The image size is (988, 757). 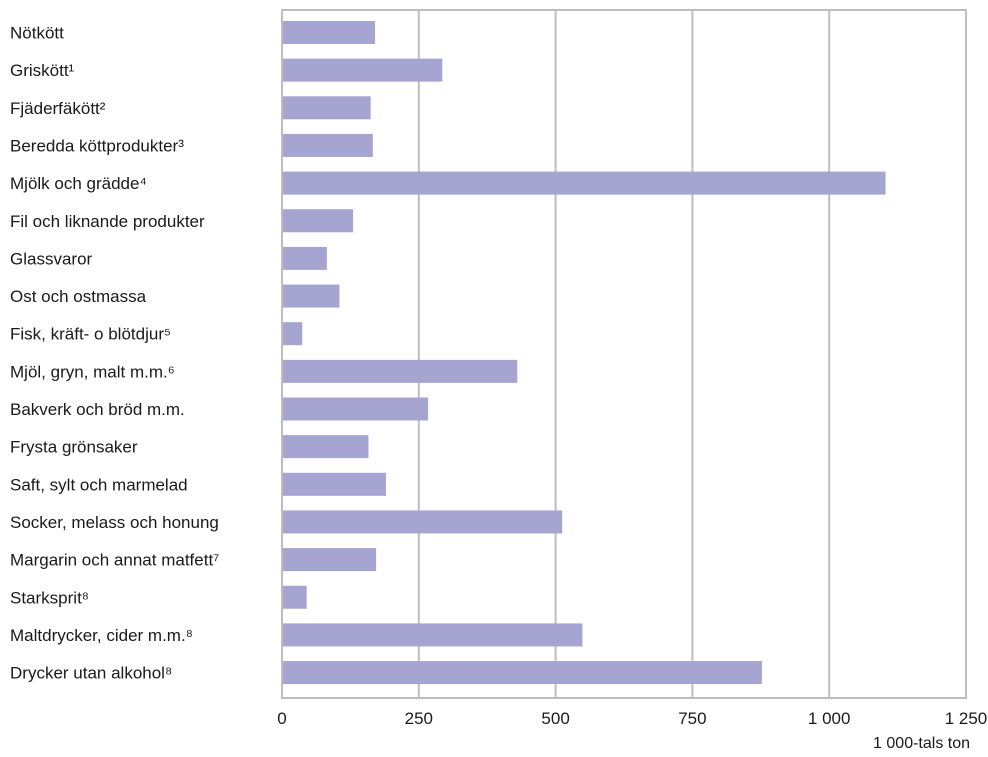 I want to click on x-tick-label: 0, so click(x=281, y=718).